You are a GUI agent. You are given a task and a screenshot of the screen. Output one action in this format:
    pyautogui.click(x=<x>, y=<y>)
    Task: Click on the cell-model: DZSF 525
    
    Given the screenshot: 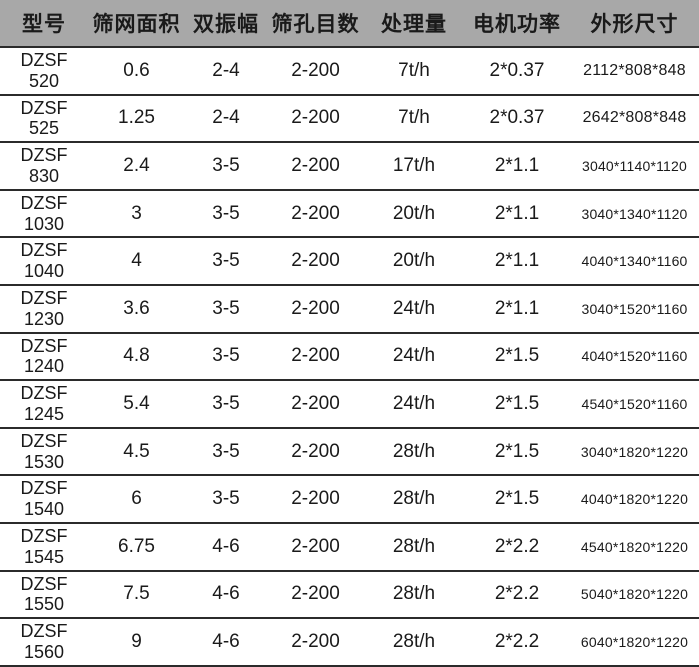 What is the action you would take?
    pyautogui.click(x=44, y=118)
    